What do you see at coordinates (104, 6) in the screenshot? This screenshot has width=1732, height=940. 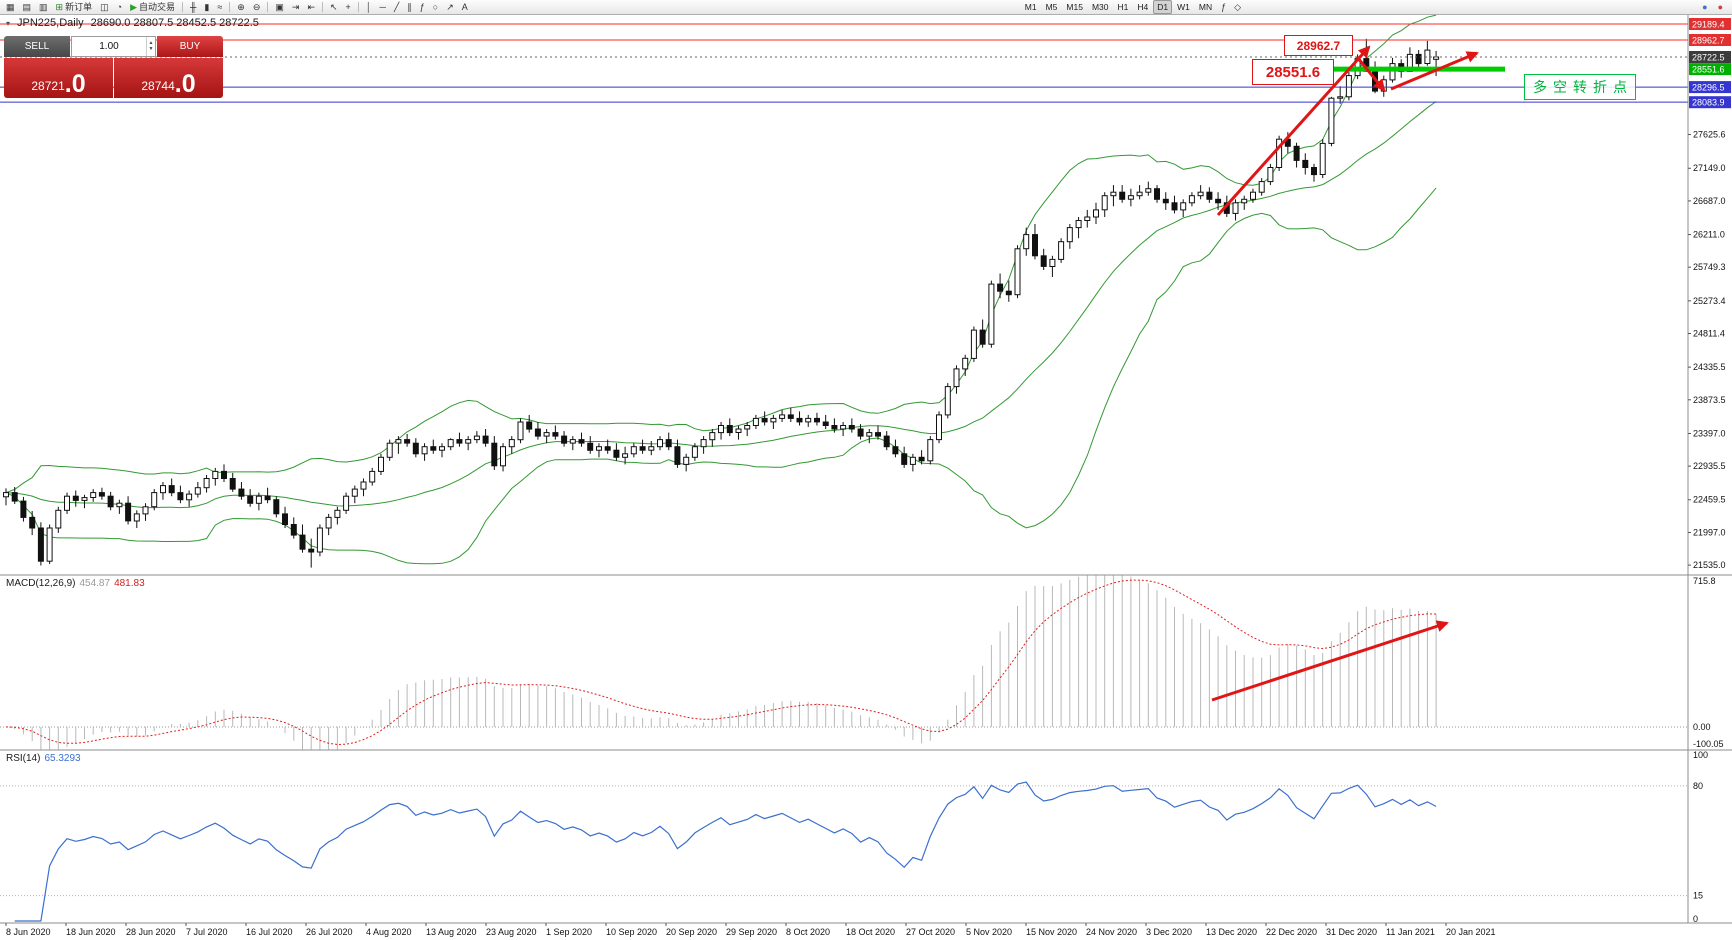 I see `chart-window-icon: ◫` at bounding box center [104, 6].